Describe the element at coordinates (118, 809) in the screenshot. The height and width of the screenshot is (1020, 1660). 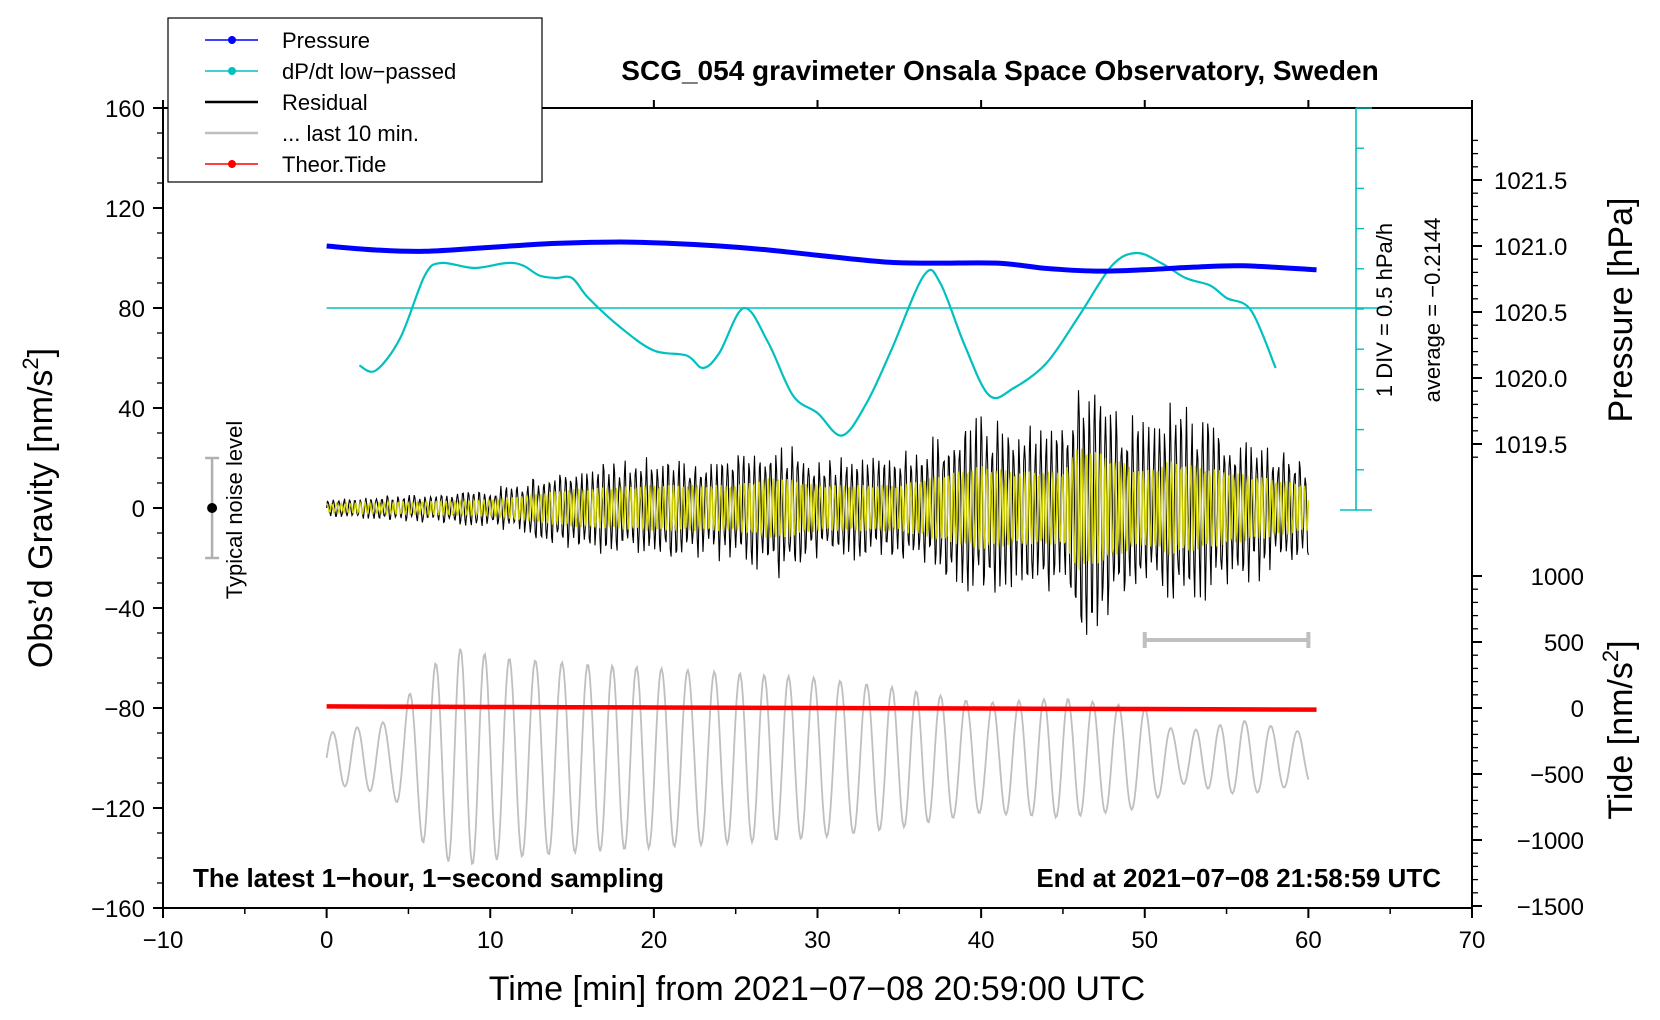
I see `y-tick-label: −120` at that location.